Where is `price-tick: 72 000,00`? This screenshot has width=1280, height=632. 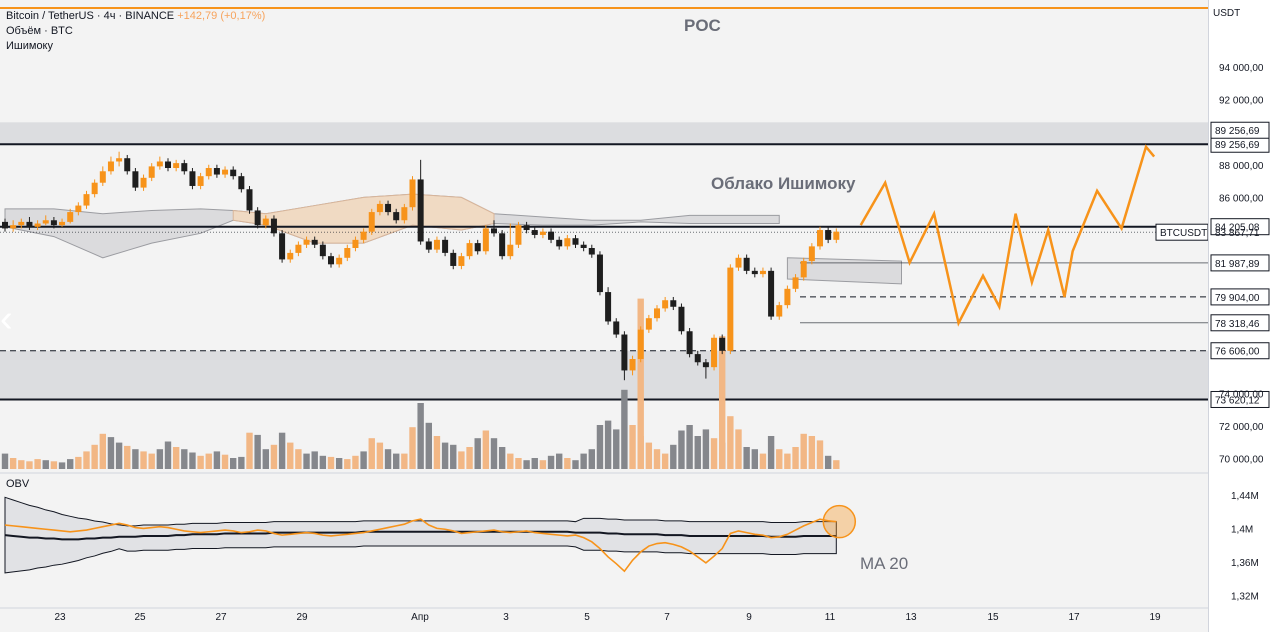 price-tick: 72 000,00 is located at coordinates (1241, 427).